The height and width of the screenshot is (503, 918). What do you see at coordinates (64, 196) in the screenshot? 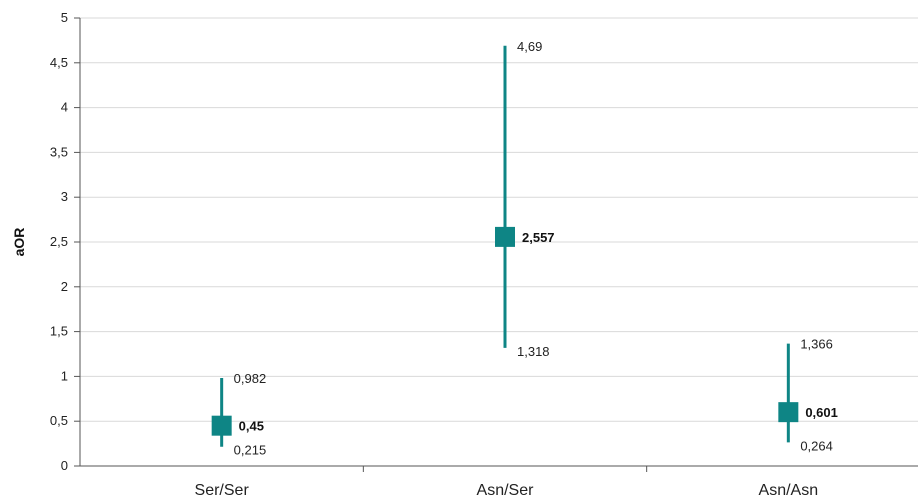
I see `y-tick-label: 3` at bounding box center [64, 196].